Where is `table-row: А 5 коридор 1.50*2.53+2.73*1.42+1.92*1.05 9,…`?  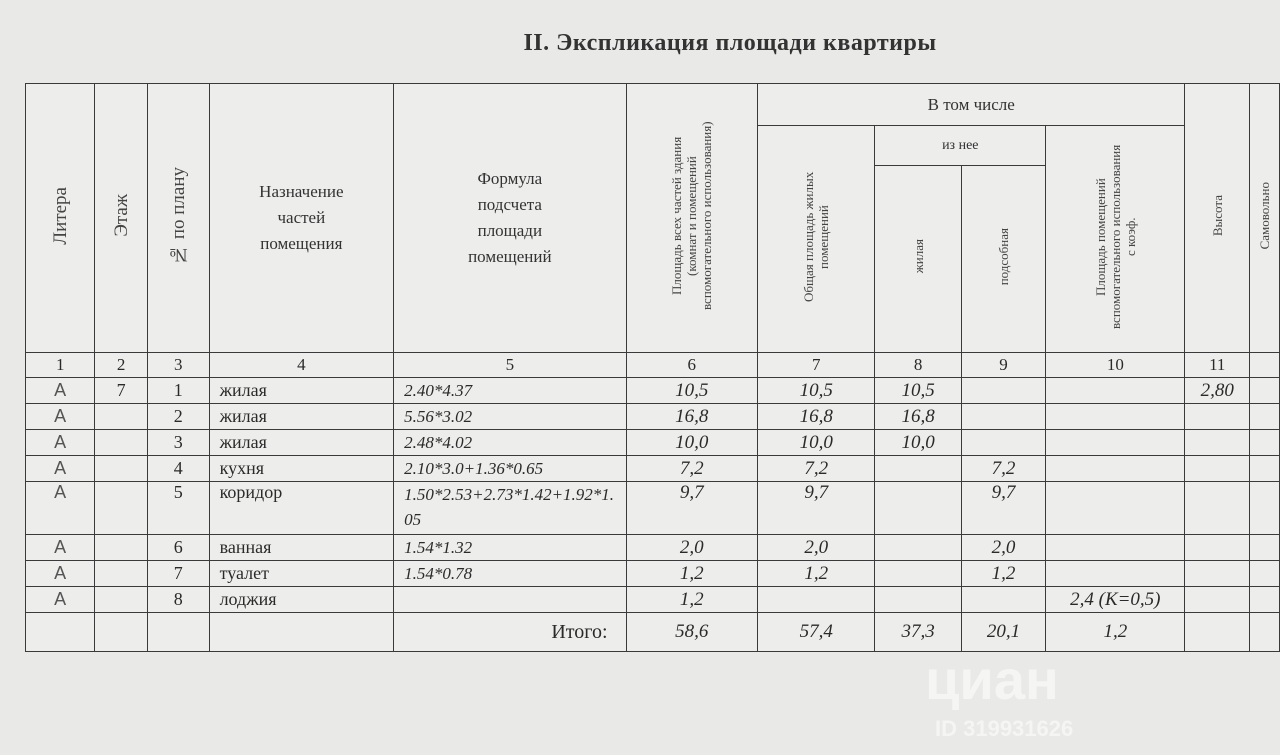 table-row: А 5 коридор 1.50*2.53+2.73*1.42+1.92*1.05 9,… is located at coordinates (652, 508).